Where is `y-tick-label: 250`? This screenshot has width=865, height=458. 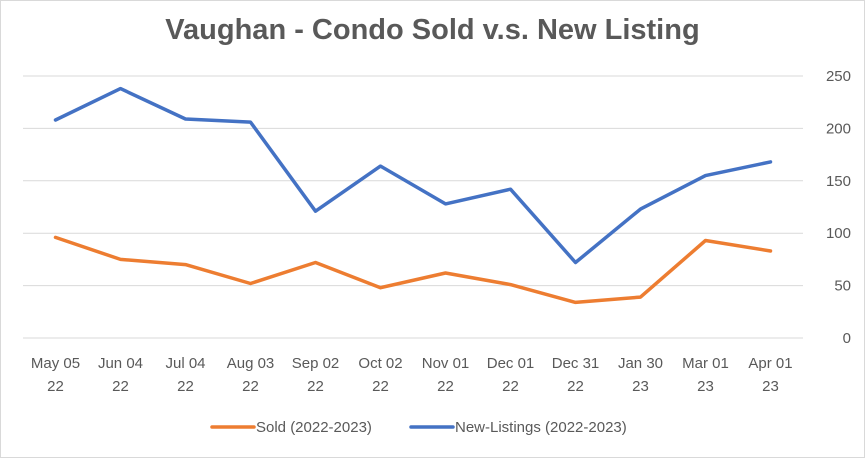
y-tick-label: 250 is located at coordinates (838, 76).